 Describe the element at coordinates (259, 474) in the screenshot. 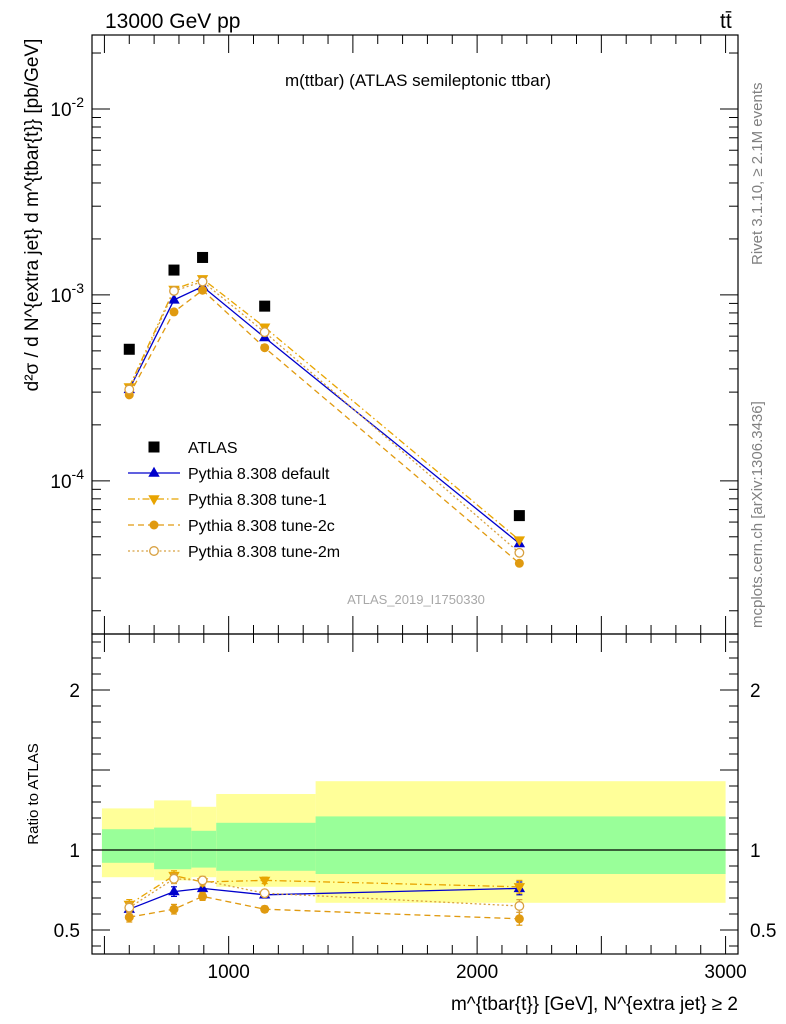

I see `legend-entry-label: Pythia 8.308 default` at that location.